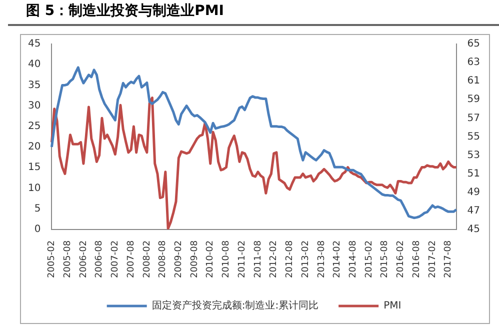 The image size is (499, 330). What do you see at coordinates (99, 259) in the screenshot?
I see `x-tick-label: 2006-08` at bounding box center [99, 259].